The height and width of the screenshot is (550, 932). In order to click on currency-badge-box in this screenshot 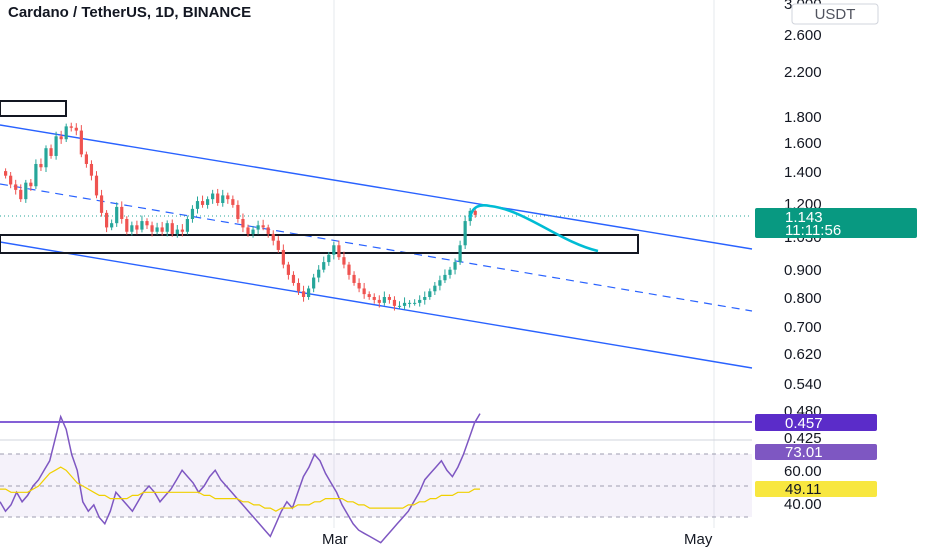, I will do `click(835, 14)`.